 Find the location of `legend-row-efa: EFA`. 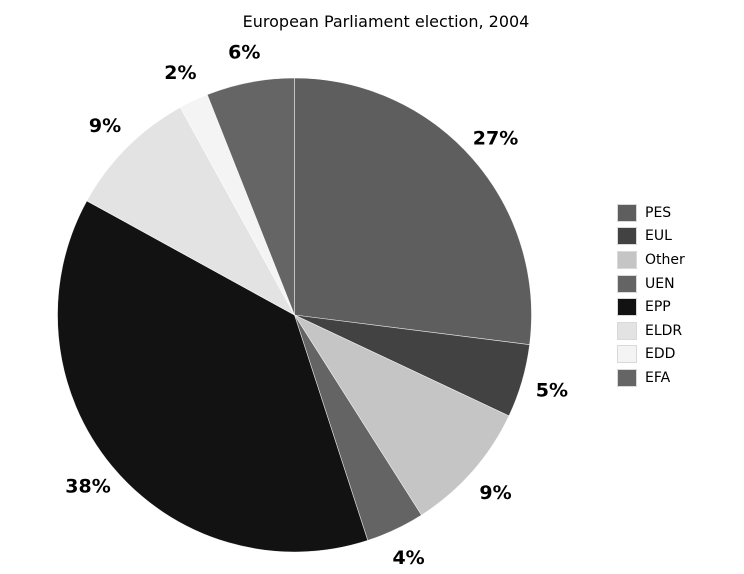

legend-row-efa: EFA is located at coordinates (651, 378).